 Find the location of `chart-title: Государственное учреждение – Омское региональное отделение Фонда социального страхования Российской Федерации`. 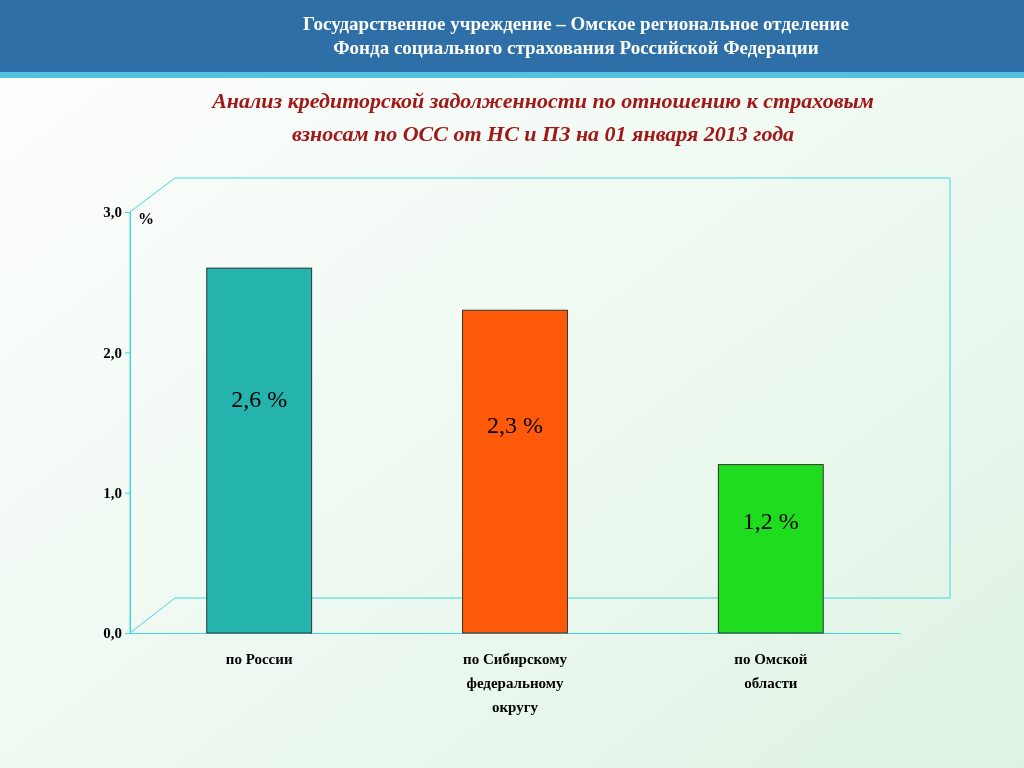

chart-title: Государственное учреждение – Омское региональное отделение Фонда социального страхования Российской Федерации is located at coordinates (576, 35).